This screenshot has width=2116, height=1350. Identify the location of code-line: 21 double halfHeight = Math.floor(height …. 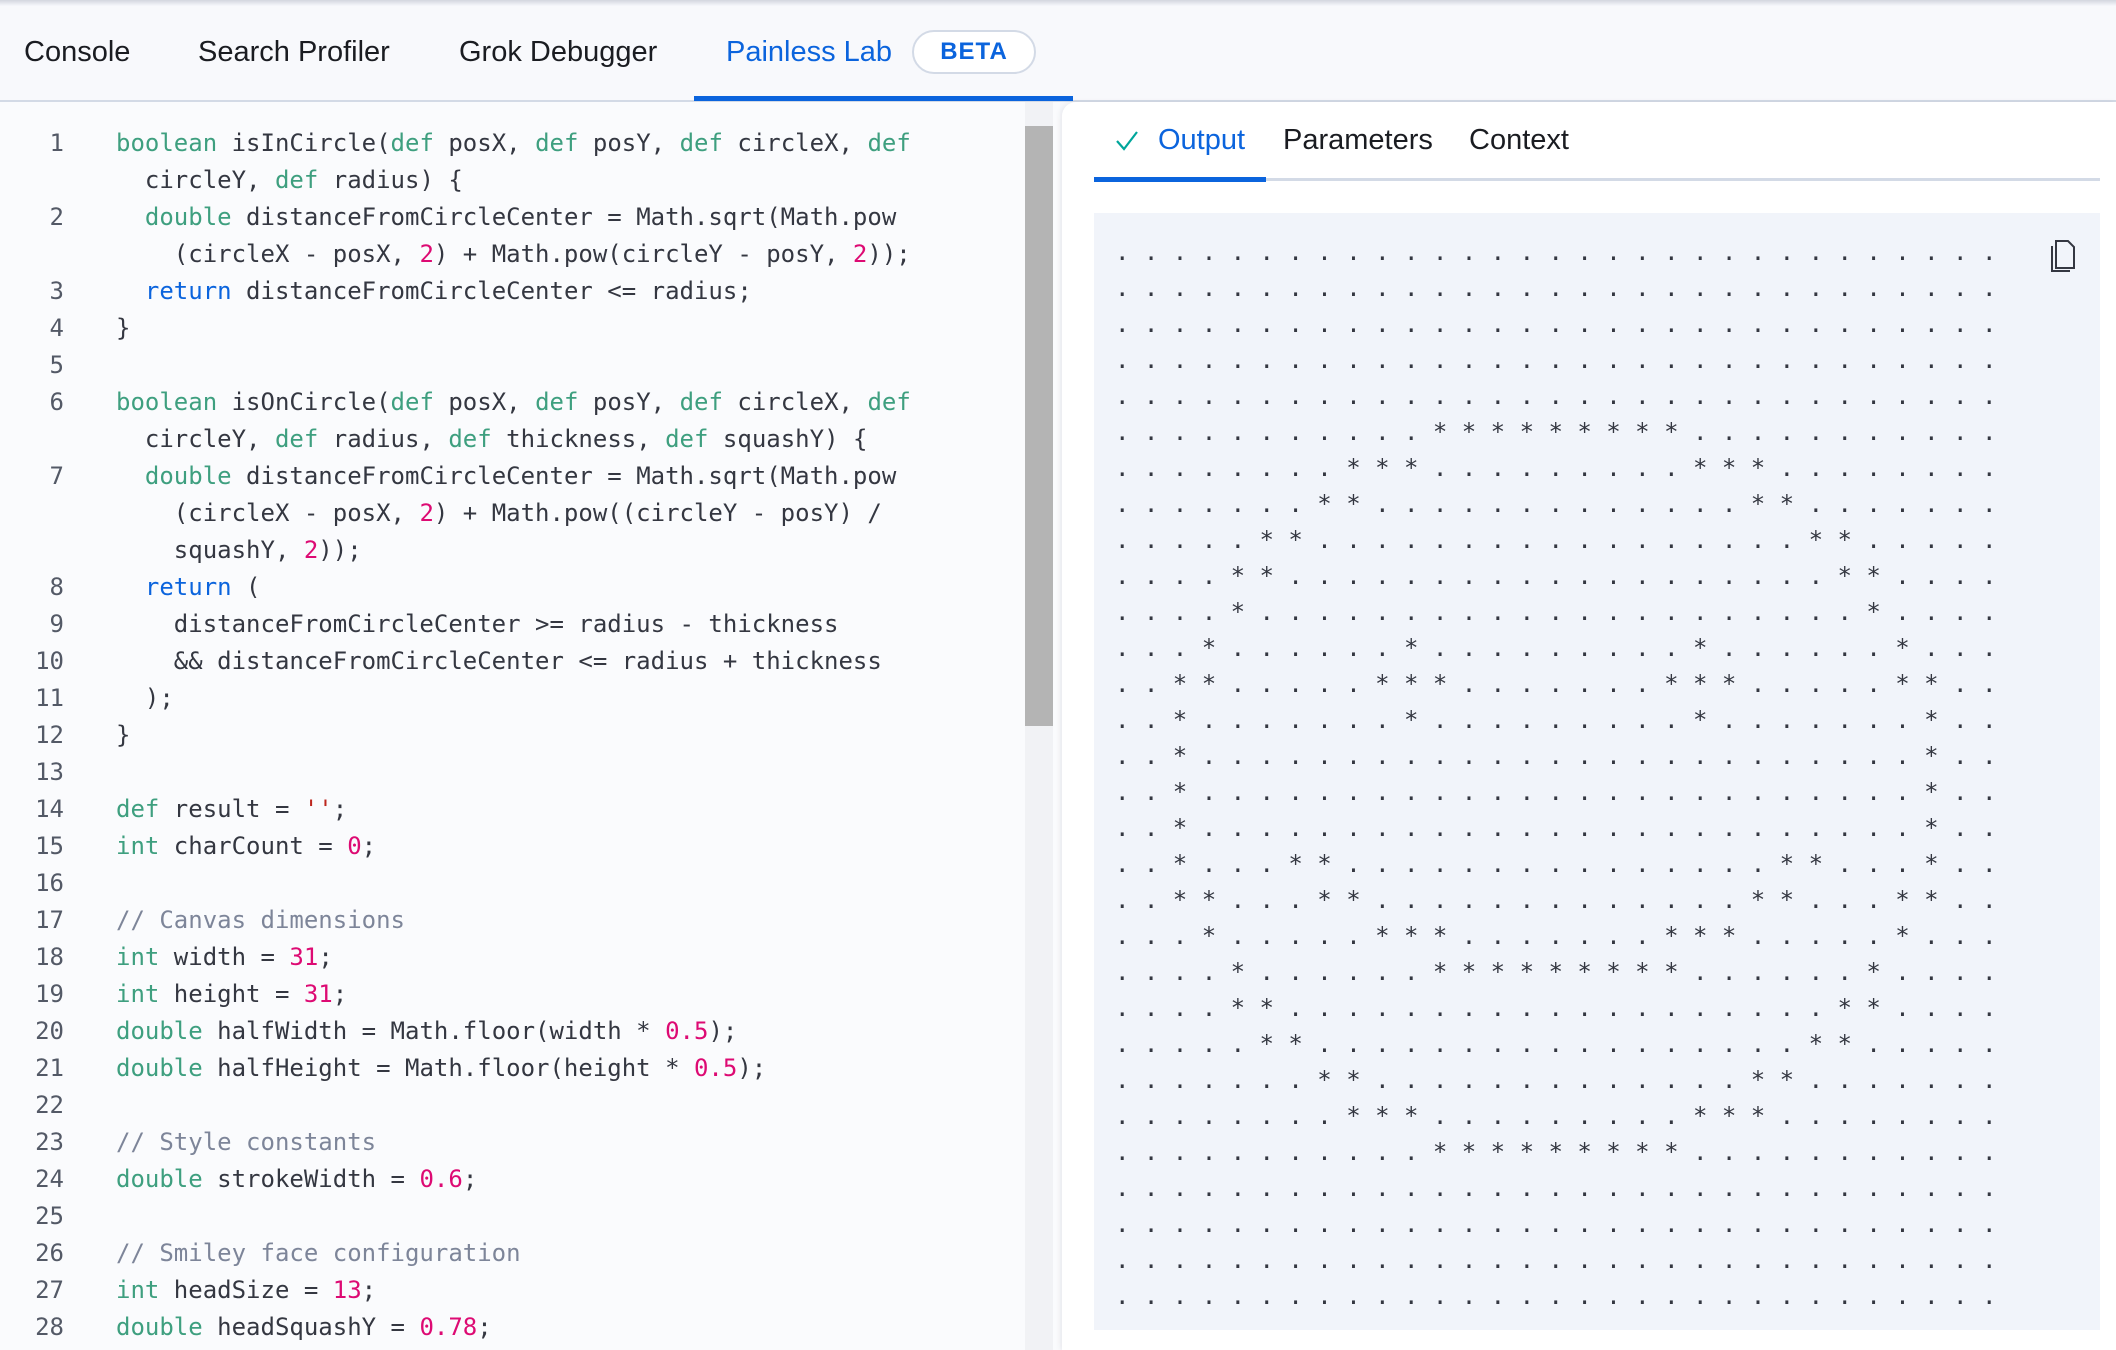
(510, 1068).